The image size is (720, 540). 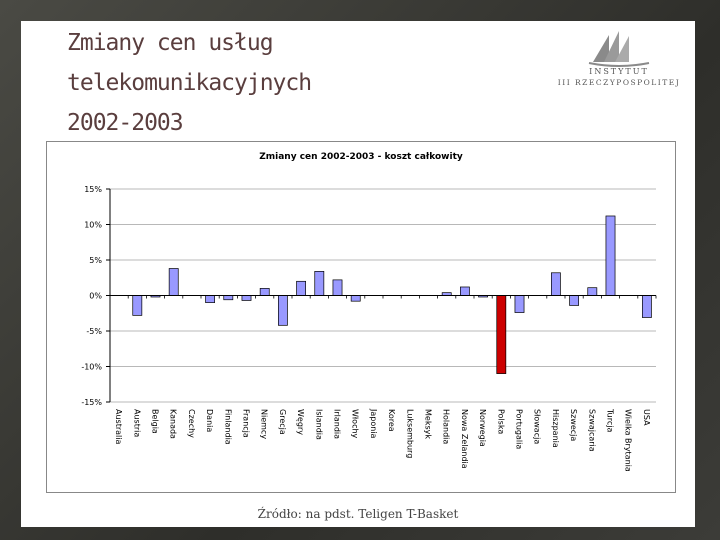 I want to click on institute-logo: INSTYTUT III RZECZYPOSPOLITEJ, so click(x=619, y=64).